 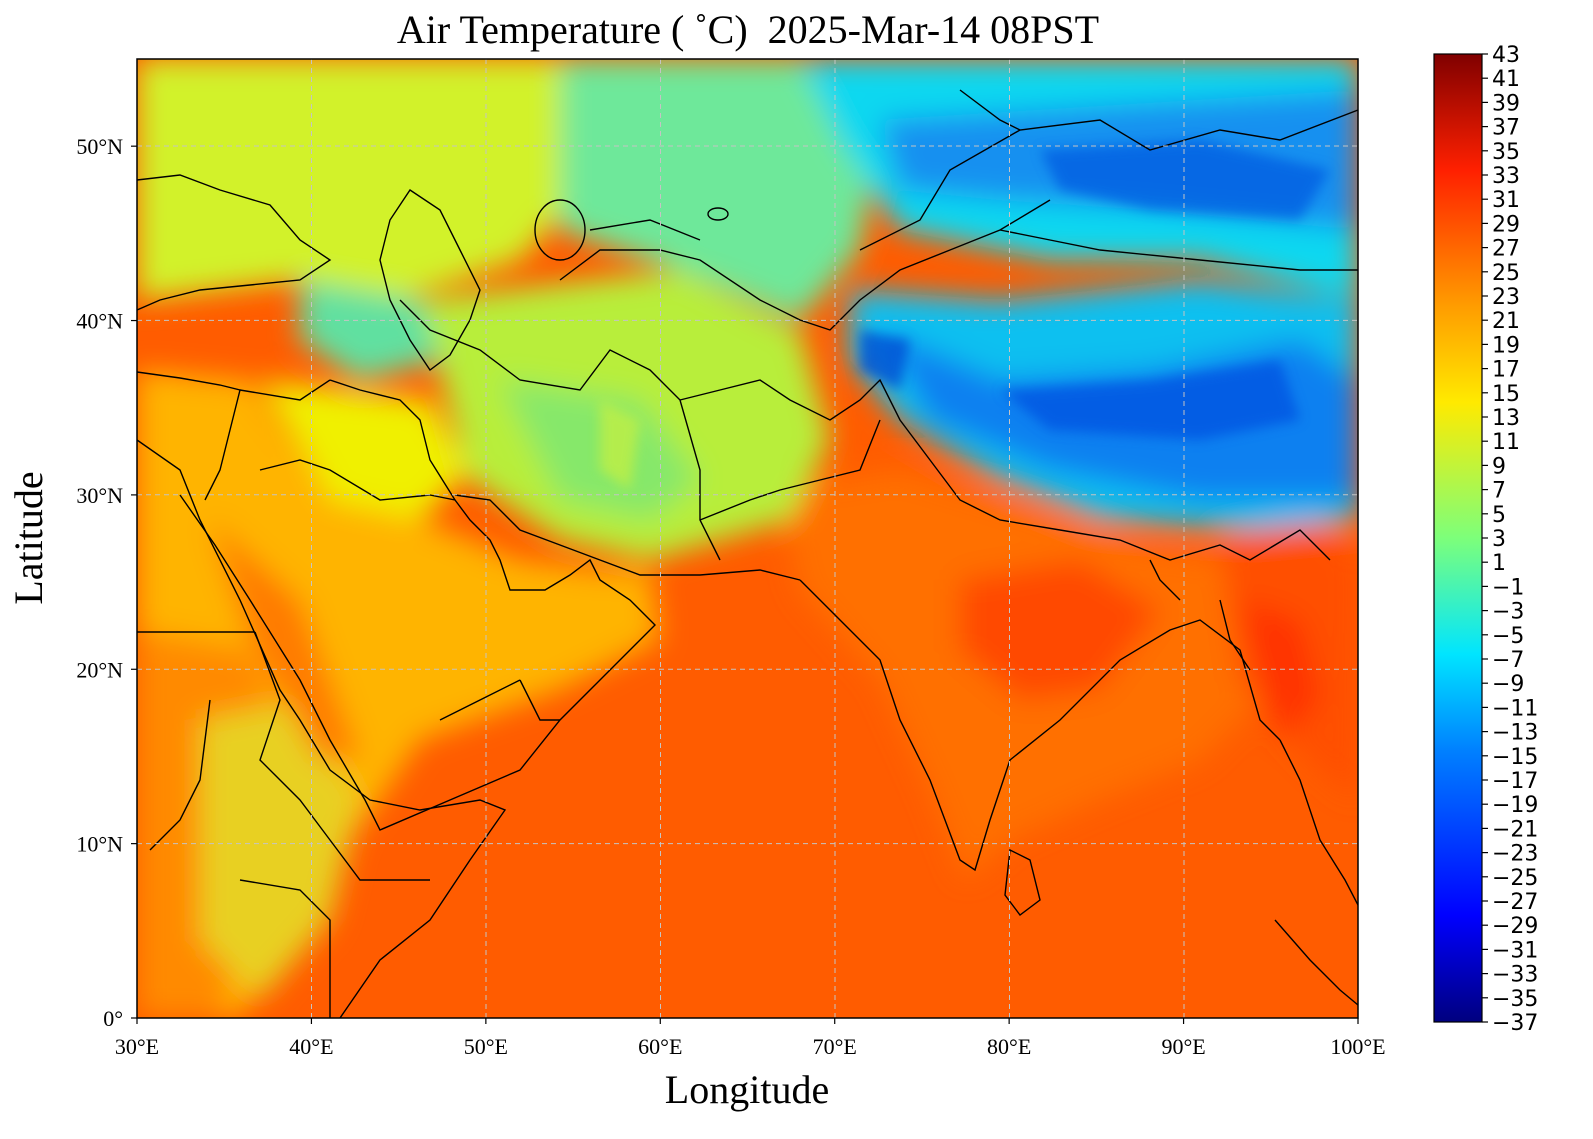 I want to click on colorbar, so click(x=1458, y=538).